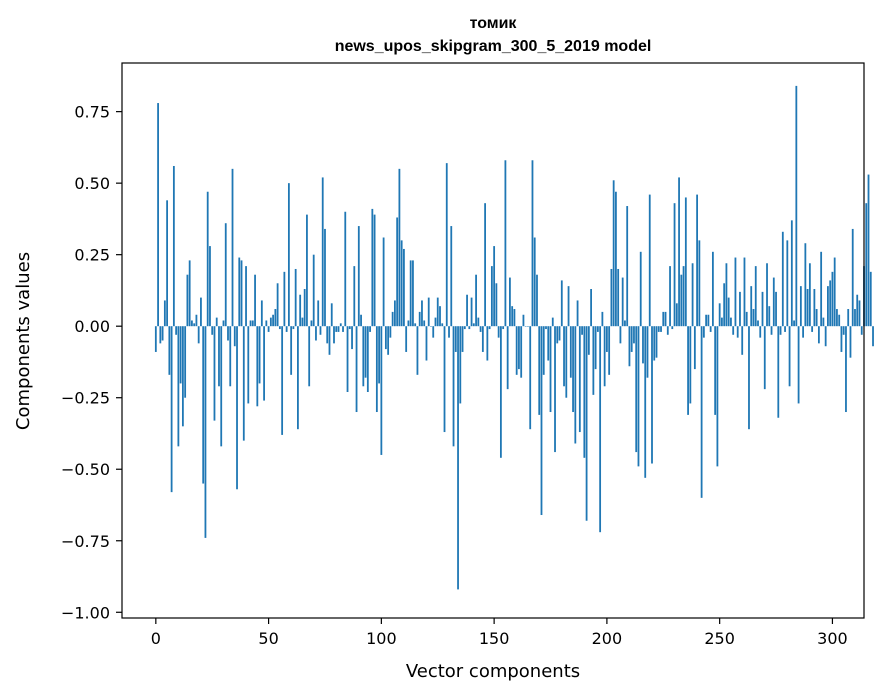 This screenshot has height=696, width=880. I want to click on y-axis-label: Components values, so click(23, 341).